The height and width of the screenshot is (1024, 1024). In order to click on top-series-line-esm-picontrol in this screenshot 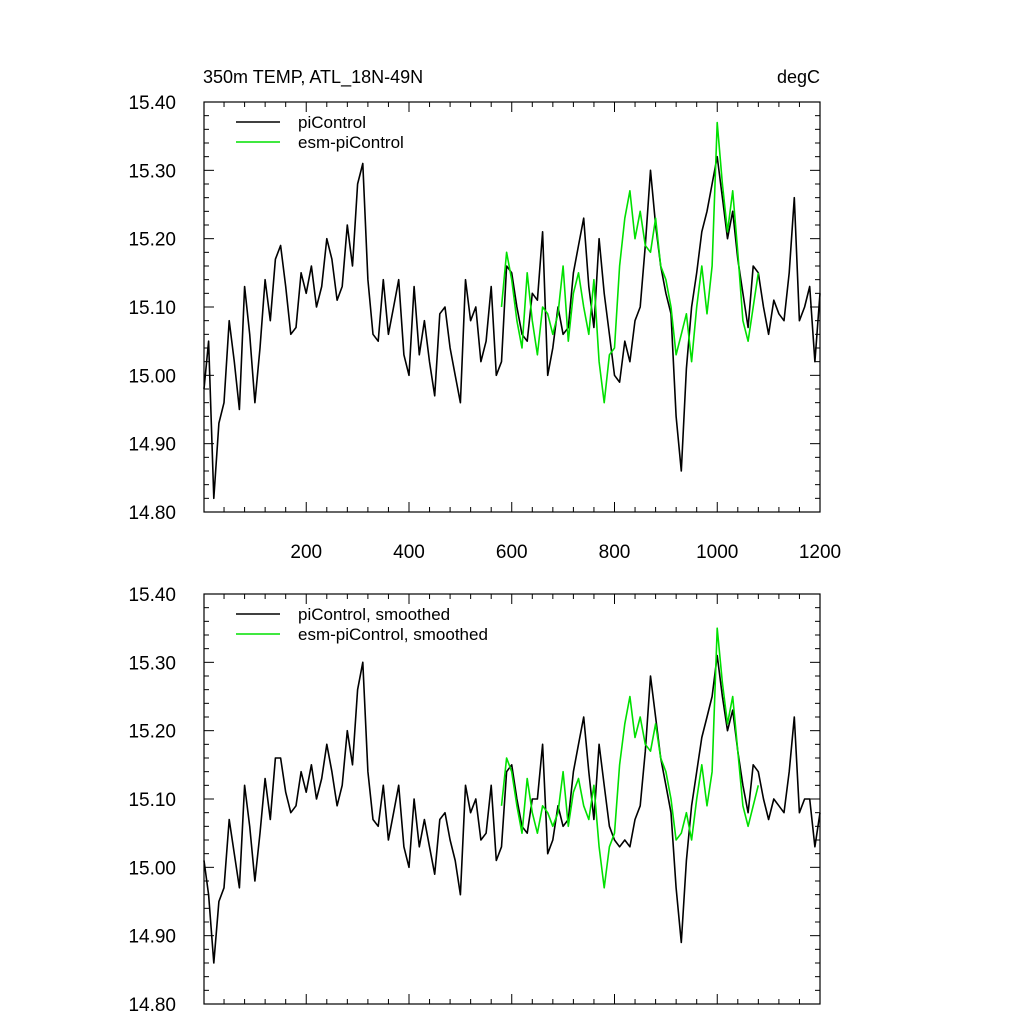, I will do `click(630, 262)`.